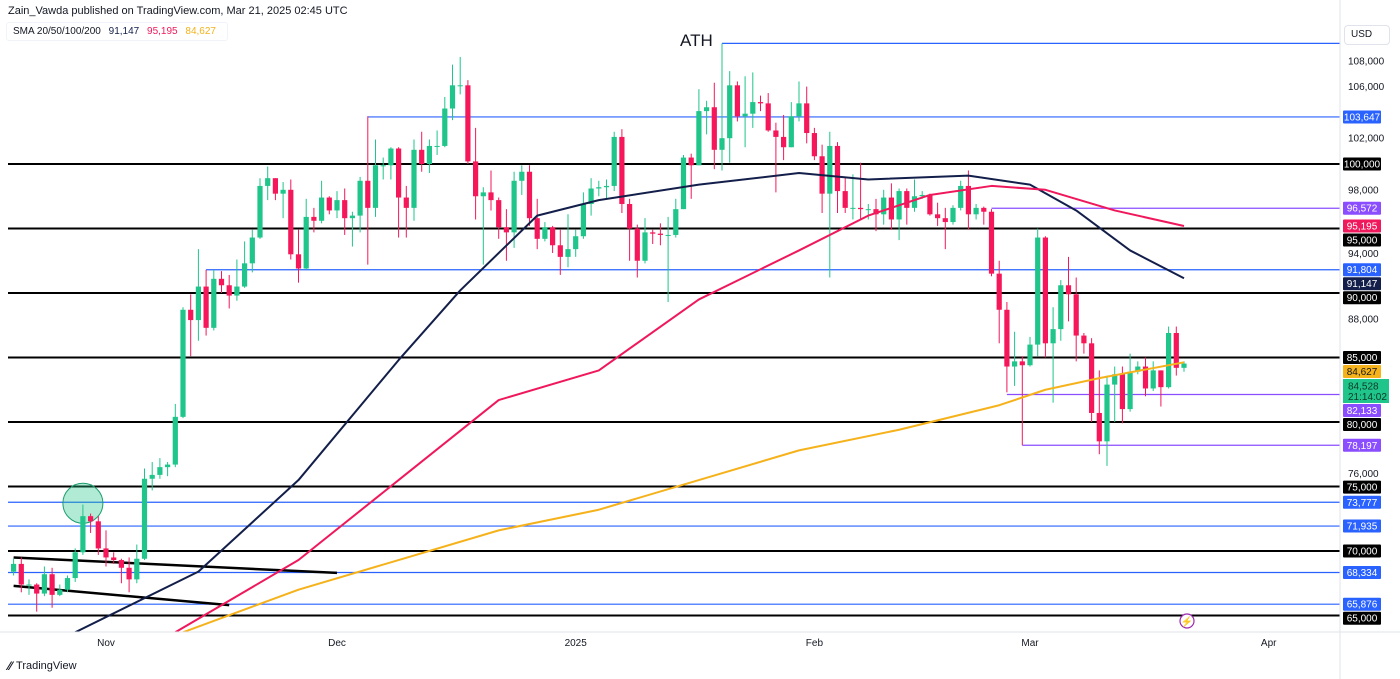  I want to click on level-price-tag: 90,000, so click(1362, 298).